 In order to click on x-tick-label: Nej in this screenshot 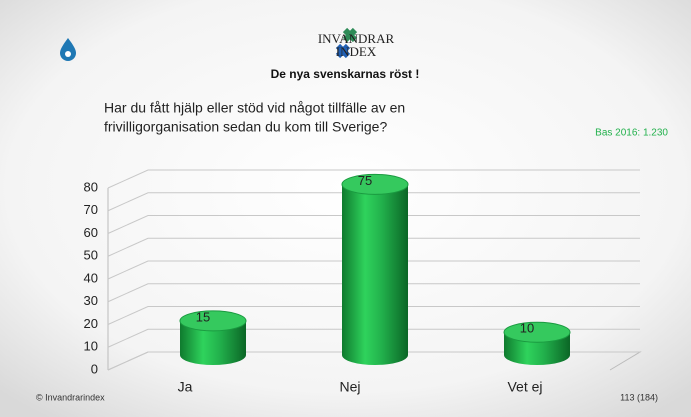, I will do `click(349, 387)`.